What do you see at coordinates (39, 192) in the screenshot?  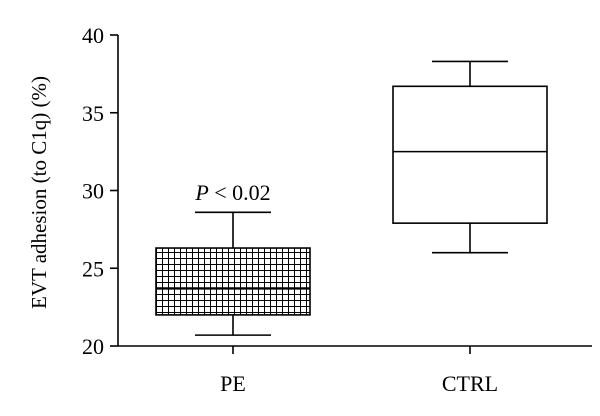 I see `y-axis-title: EVT adhesion (to C1q) (%)` at bounding box center [39, 192].